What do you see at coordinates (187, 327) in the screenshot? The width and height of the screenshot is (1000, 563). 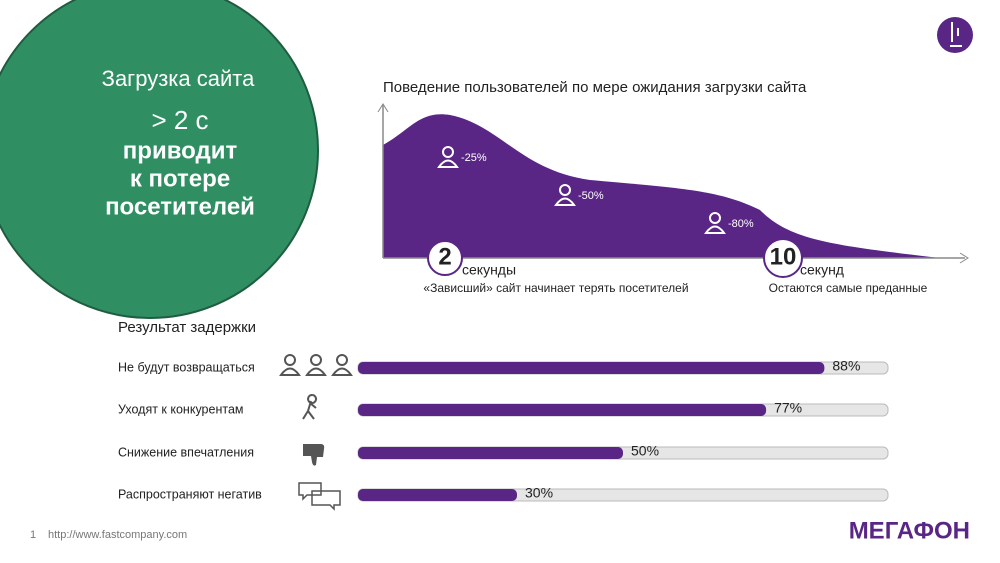 I see `results-title: Результат задержки` at bounding box center [187, 327].